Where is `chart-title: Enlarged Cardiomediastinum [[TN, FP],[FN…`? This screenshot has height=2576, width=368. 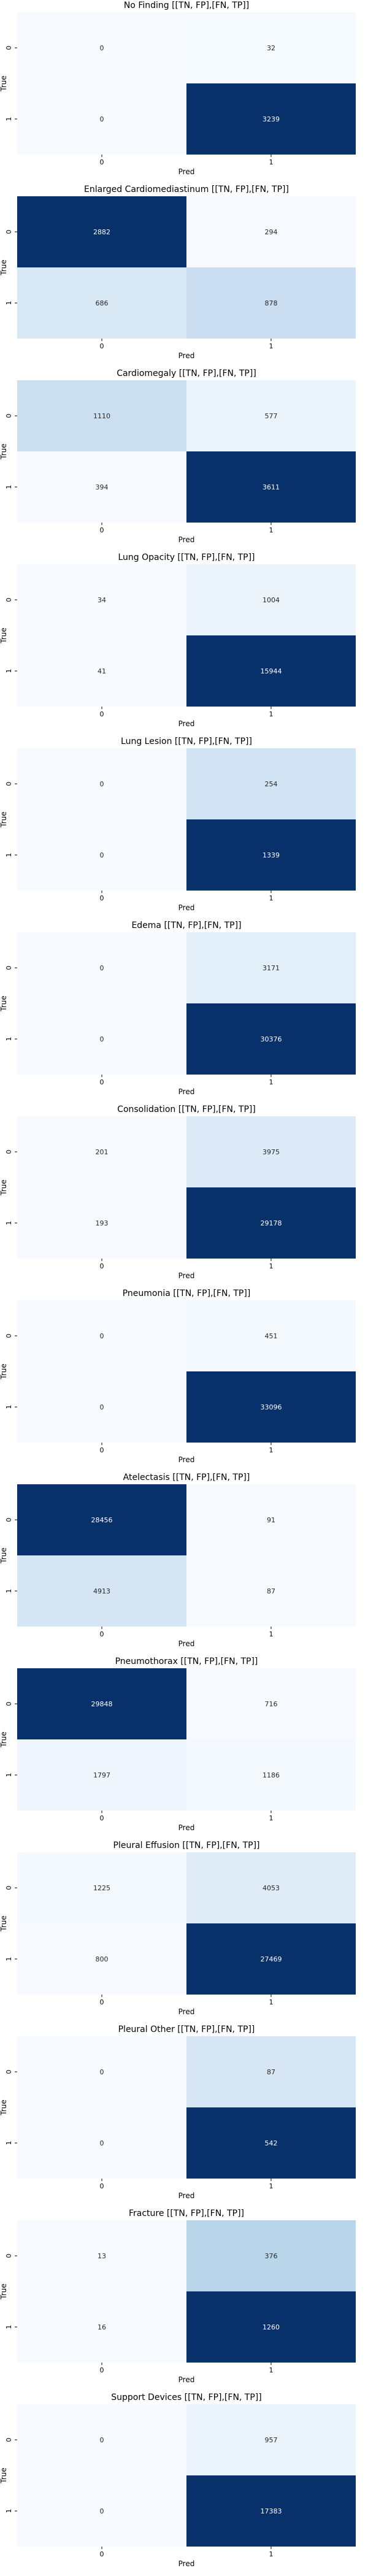 chart-title: Enlarged Cardiomediastinum [[TN, FP],[FN… is located at coordinates (186, 189).